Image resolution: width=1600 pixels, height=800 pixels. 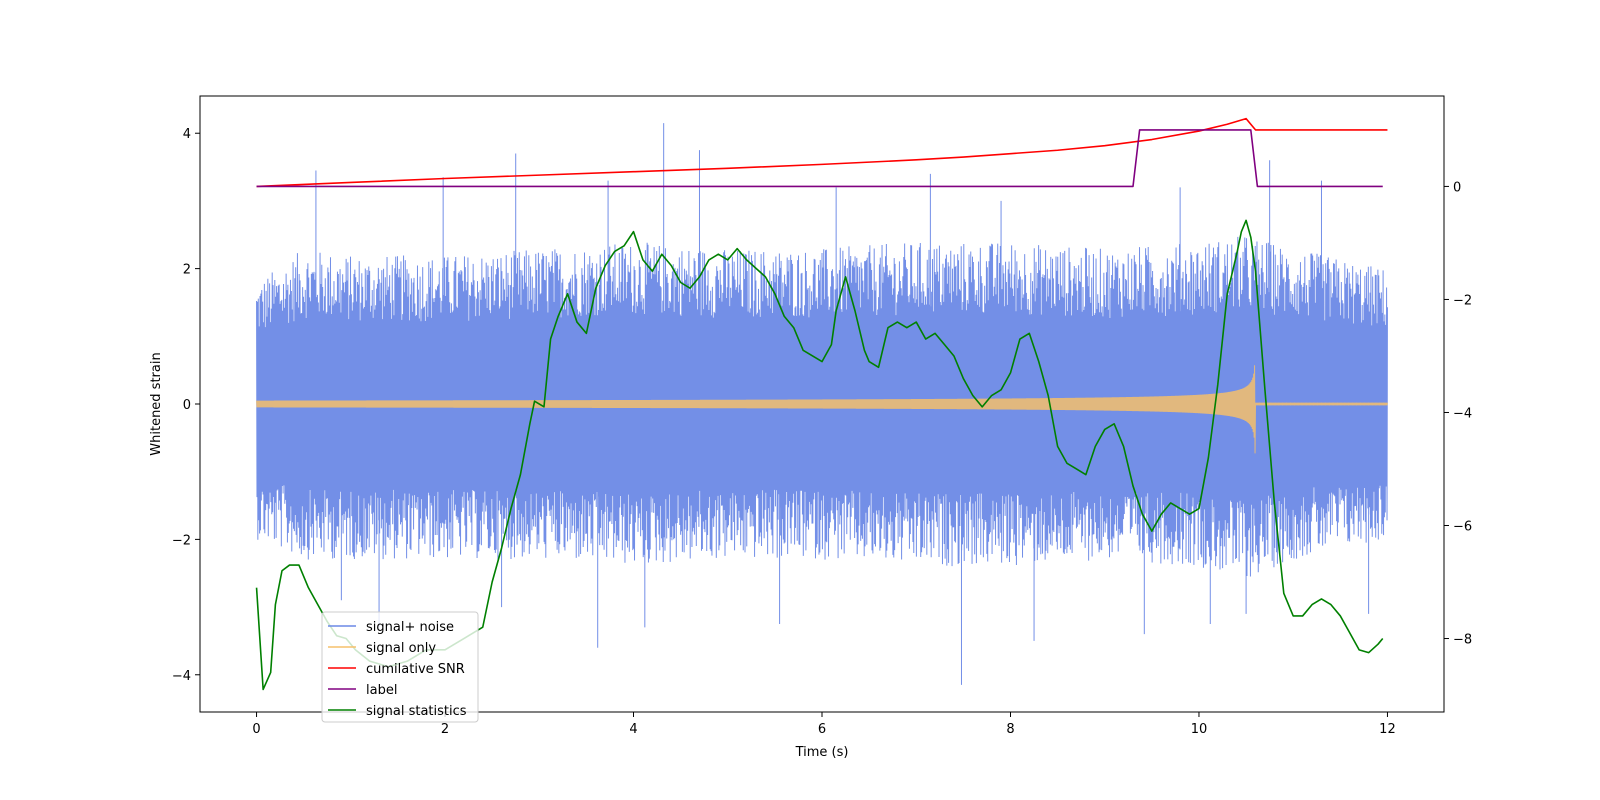 I want to click on legend-label: cumilative SNR, so click(x=415, y=669).